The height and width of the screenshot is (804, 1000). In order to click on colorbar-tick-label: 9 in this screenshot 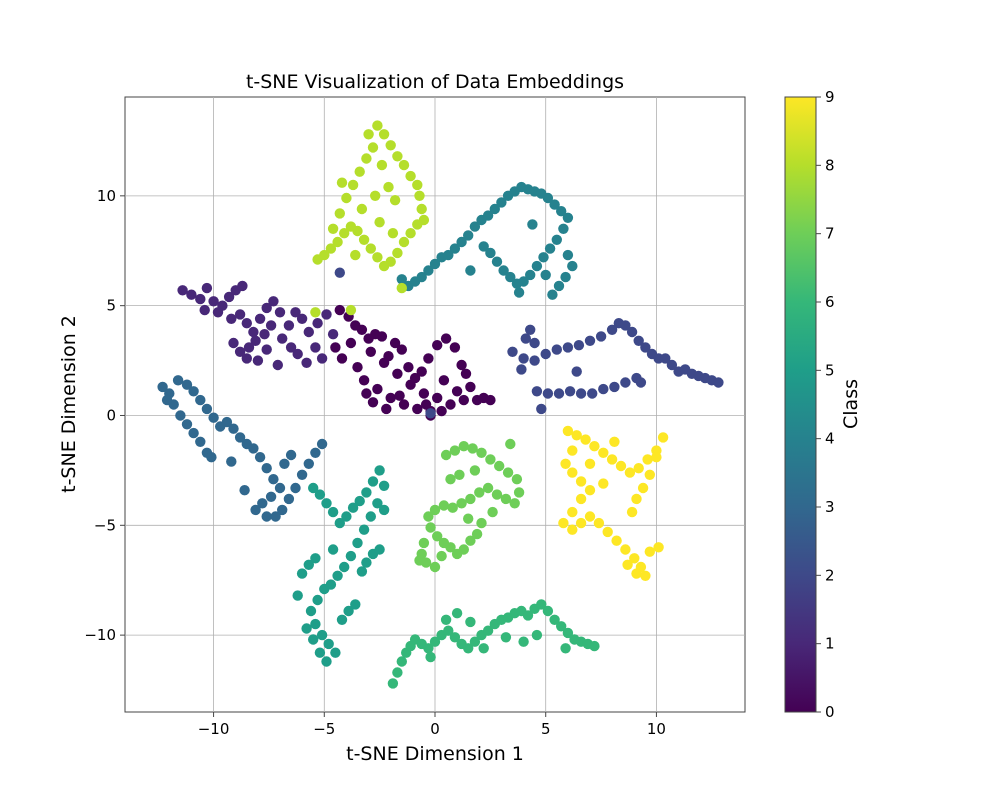, I will do `click(830, 97)`.